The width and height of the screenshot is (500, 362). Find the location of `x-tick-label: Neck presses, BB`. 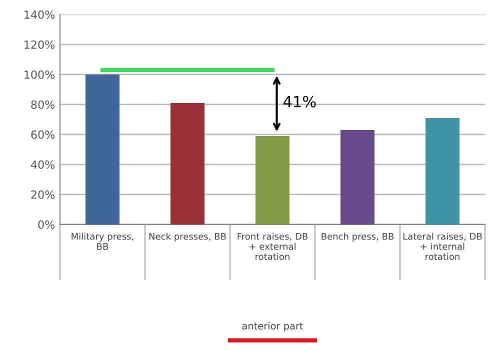

x-tick-label: Neck presses, BB is located at coordinates (187, 237).